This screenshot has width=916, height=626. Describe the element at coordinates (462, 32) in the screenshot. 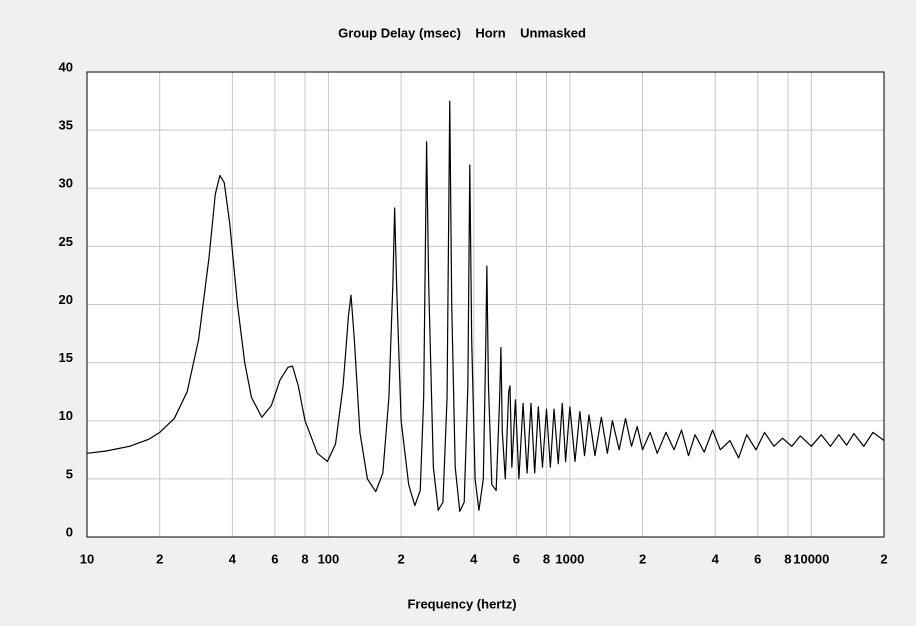

I see `chart-title: Group Delay (msec) Horn Unmasked` at that location.